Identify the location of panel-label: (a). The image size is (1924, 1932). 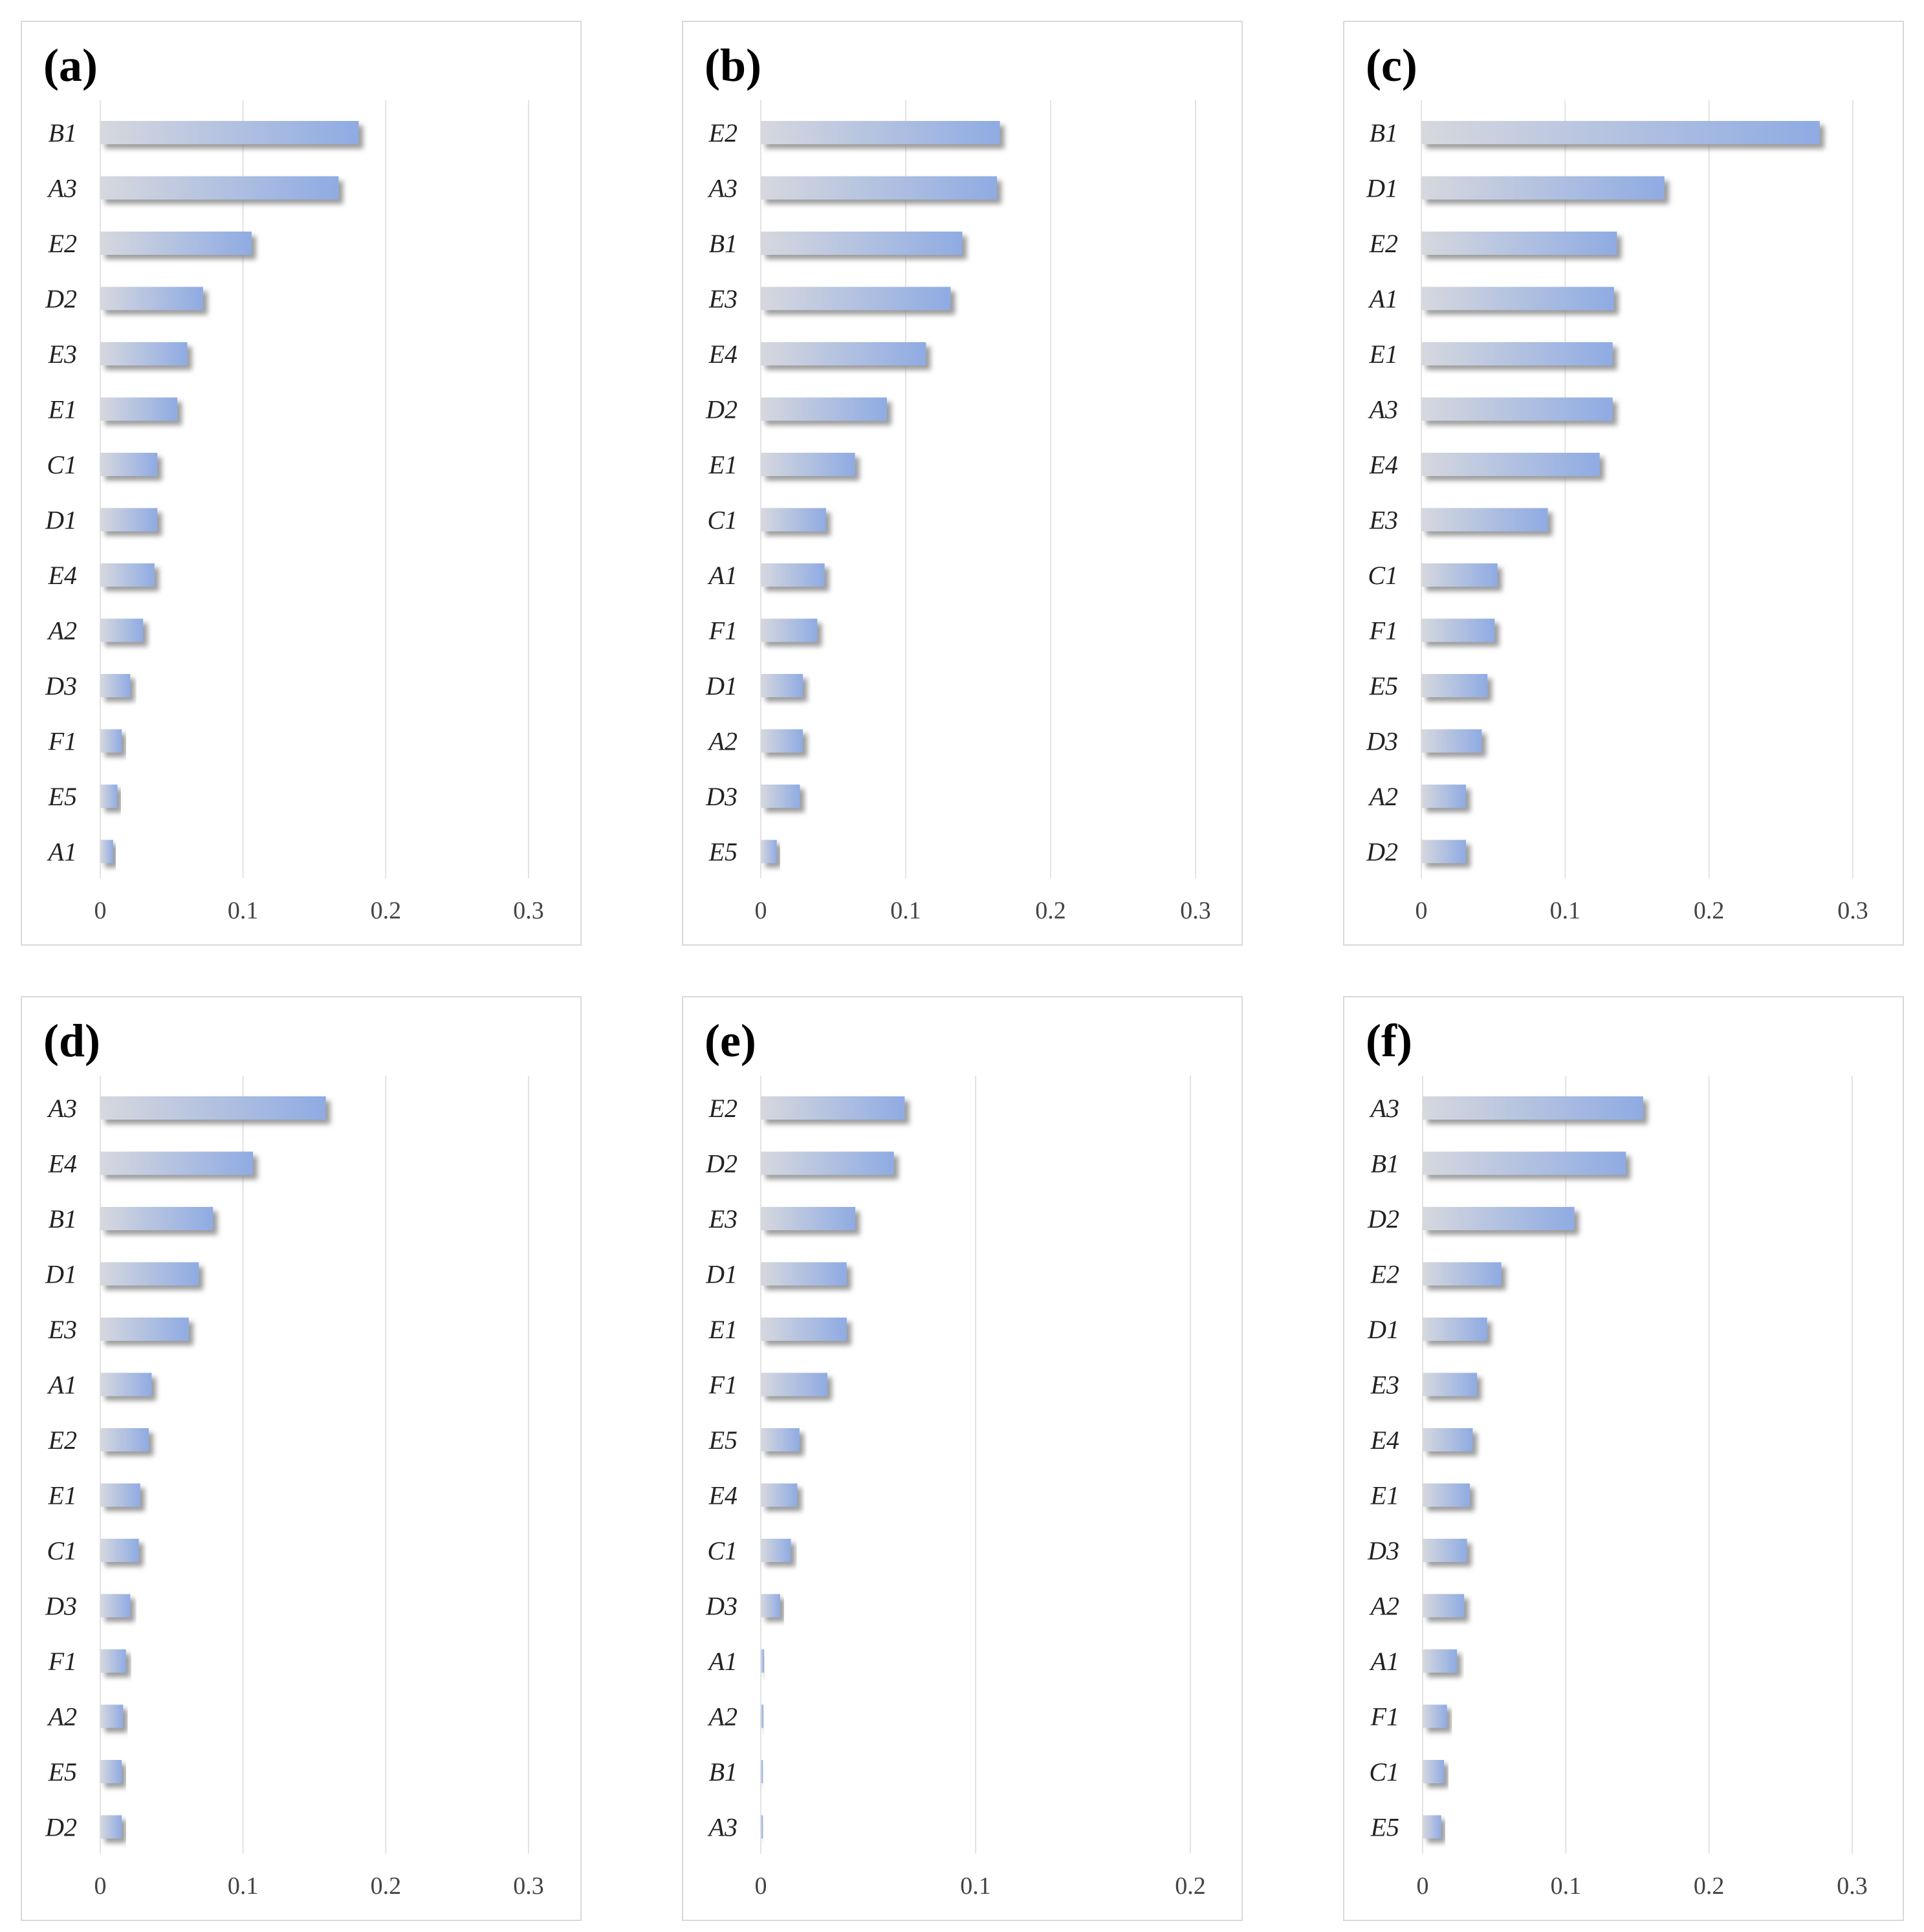
(70, 65).